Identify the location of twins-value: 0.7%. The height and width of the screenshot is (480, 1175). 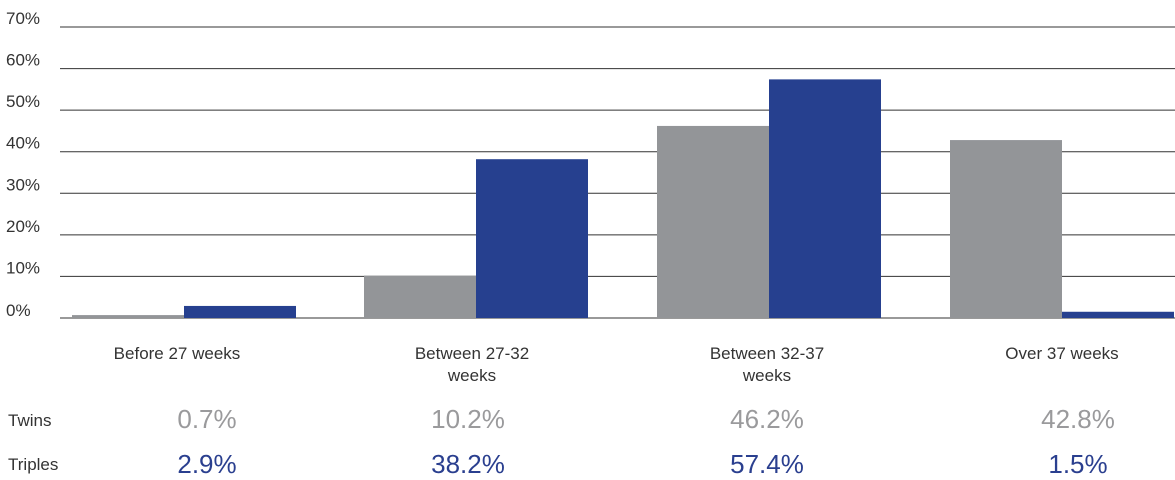
(207, 419).